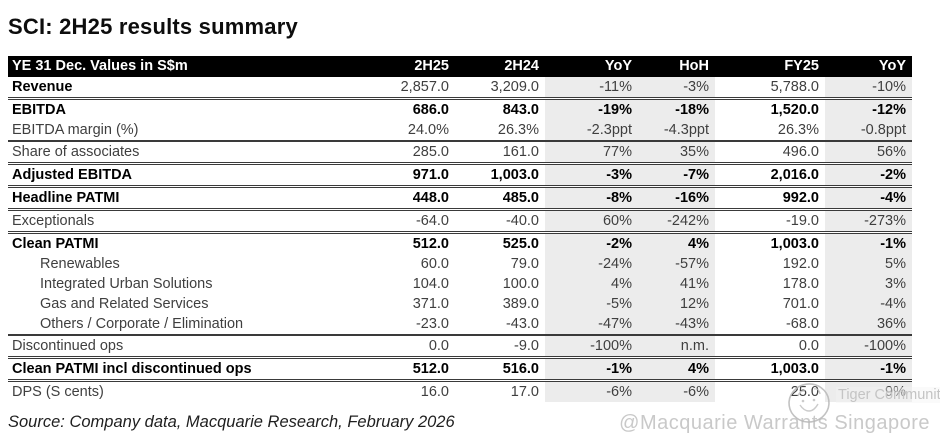 The width and height of the screenshot is (940, 448). What do you see at coordinates (520, 244) in the screenshot?
I see `cell-2h24: 525.0` at bounding box center [520, 244].